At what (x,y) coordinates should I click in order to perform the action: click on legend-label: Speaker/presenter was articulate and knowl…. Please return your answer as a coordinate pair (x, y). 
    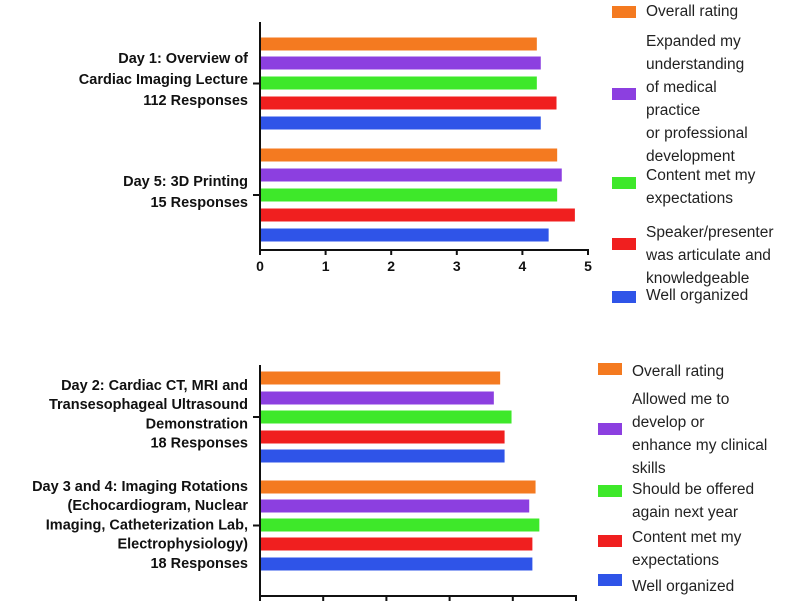
    Looking at the image, I should click on (709, 255).